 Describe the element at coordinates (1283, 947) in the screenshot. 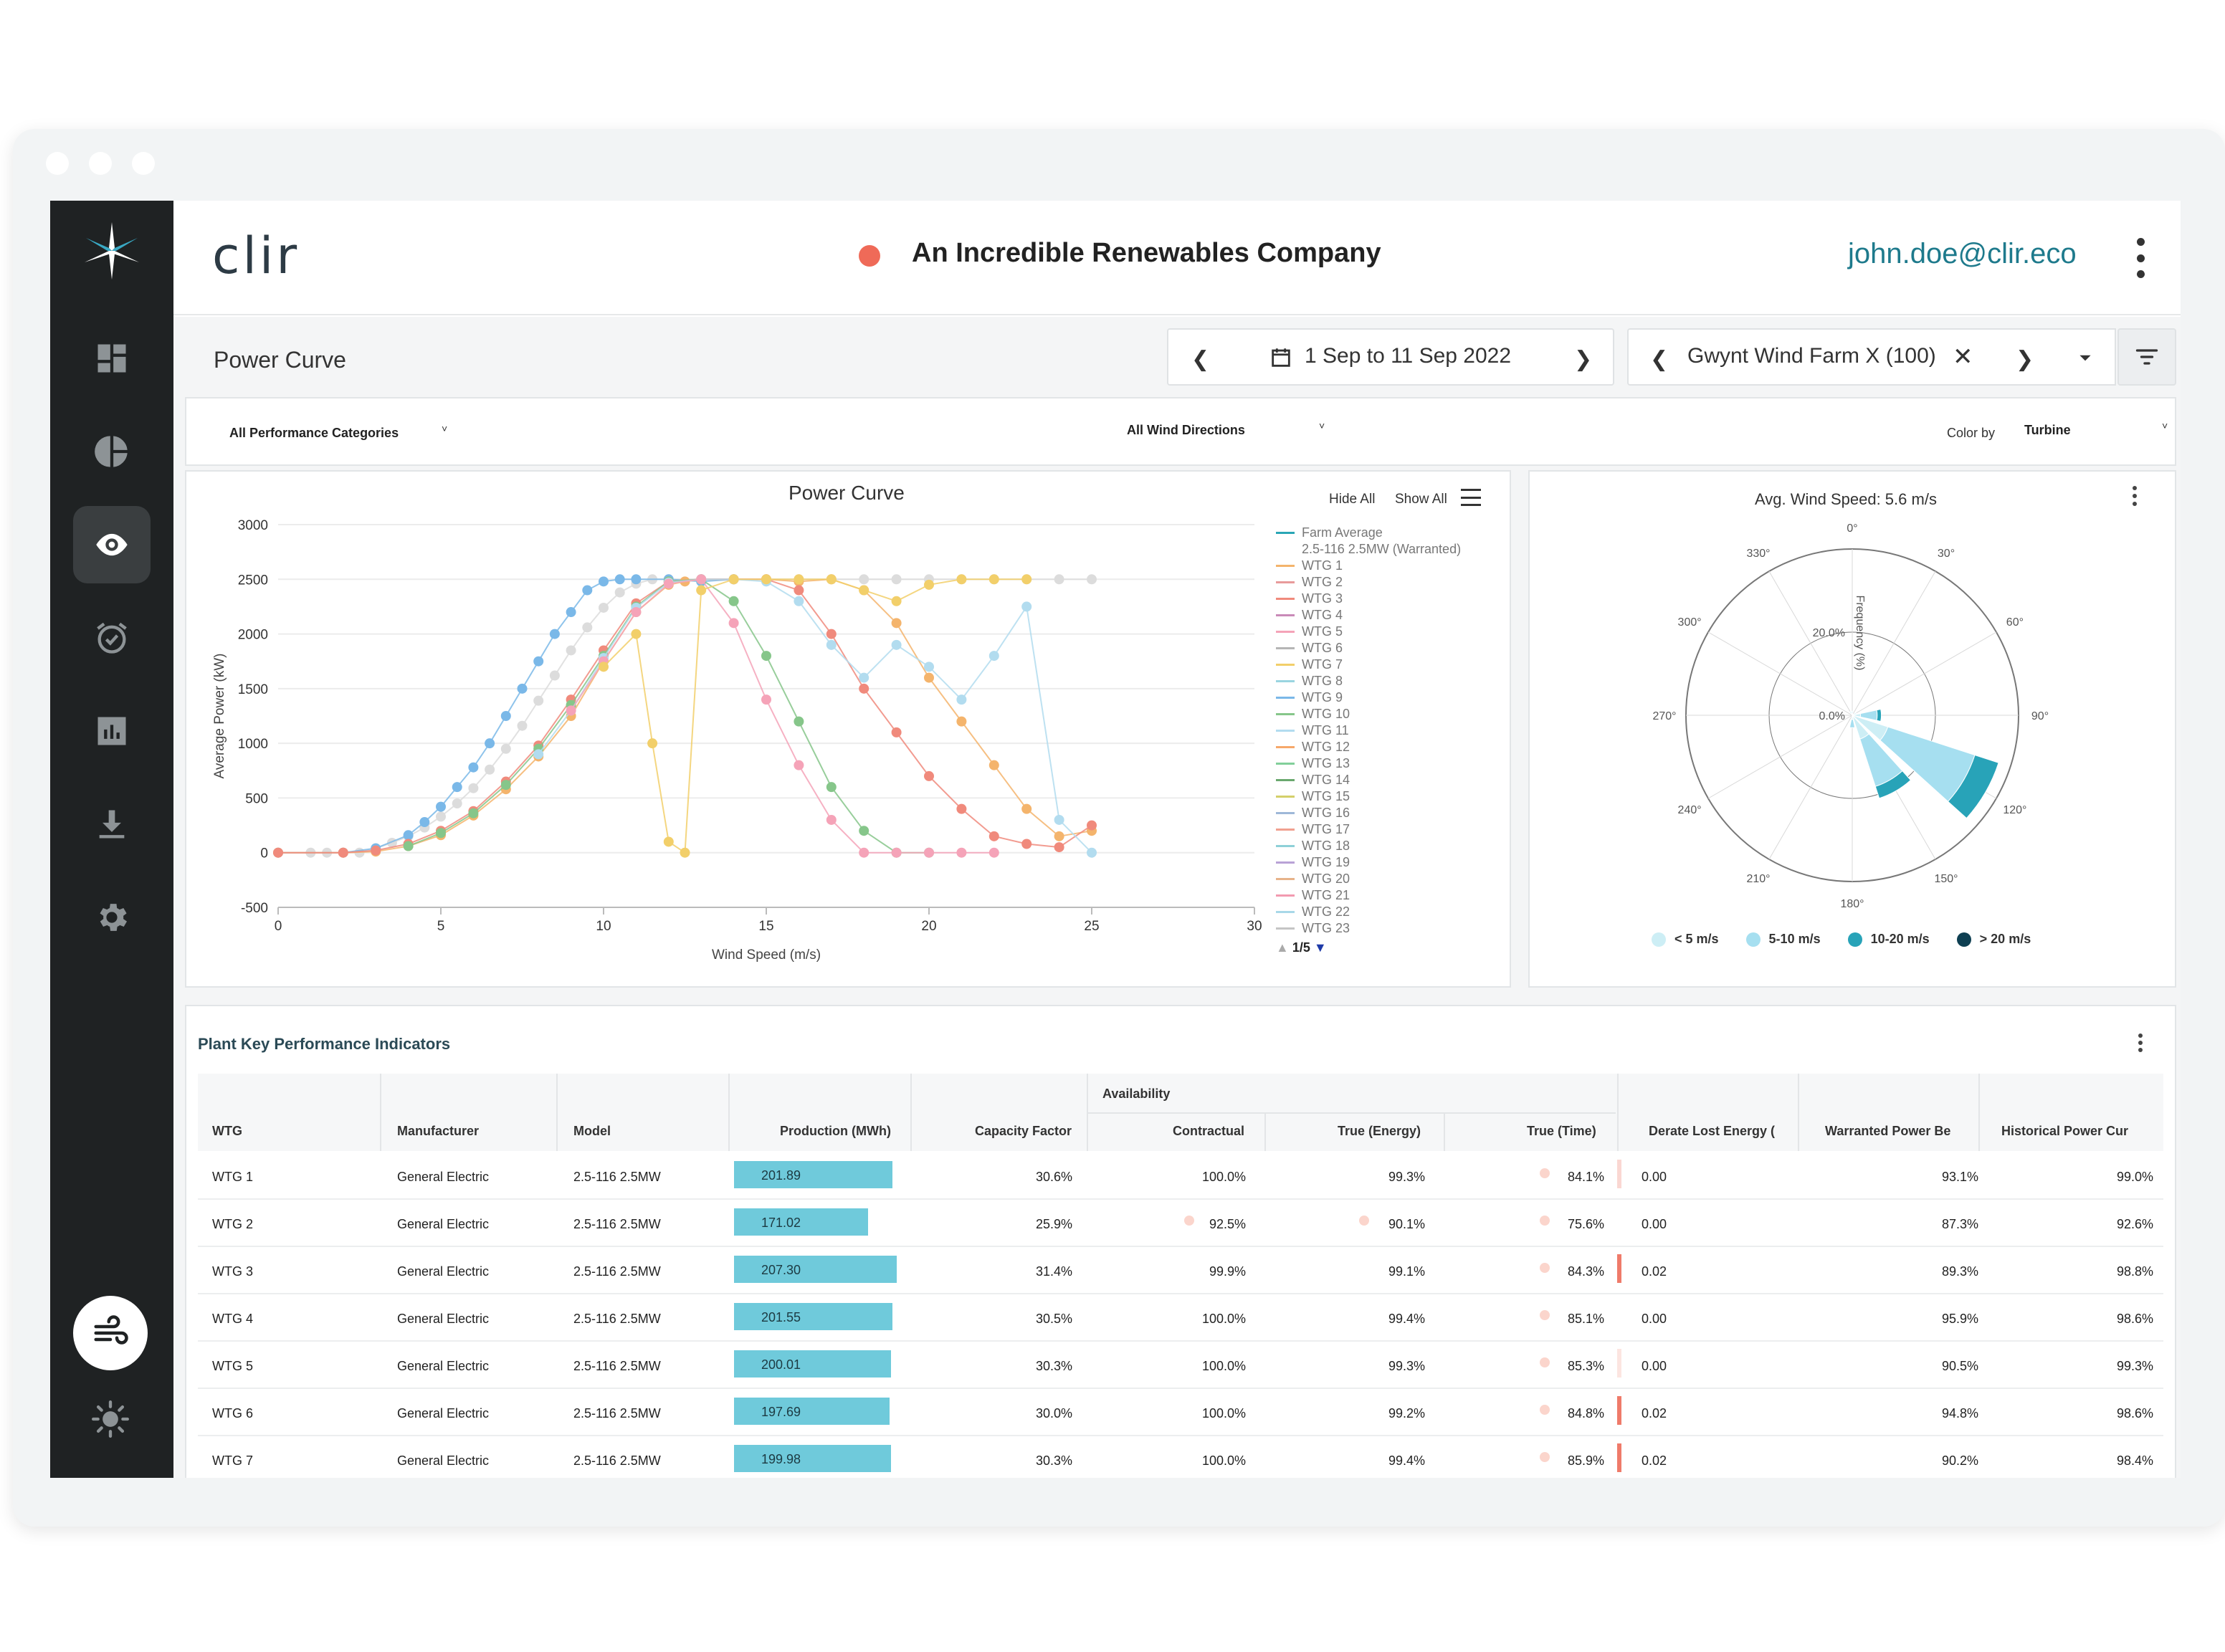

I see `legend-prev-icon: ▲` at that location.